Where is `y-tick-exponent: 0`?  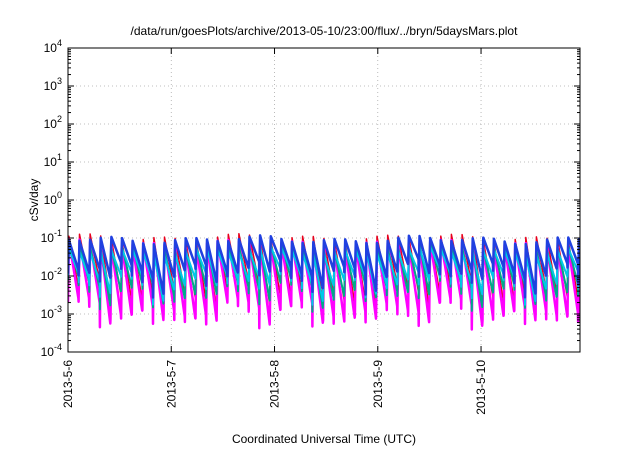
y-tick-exponent: 0 is located at coordinates (59, 195).